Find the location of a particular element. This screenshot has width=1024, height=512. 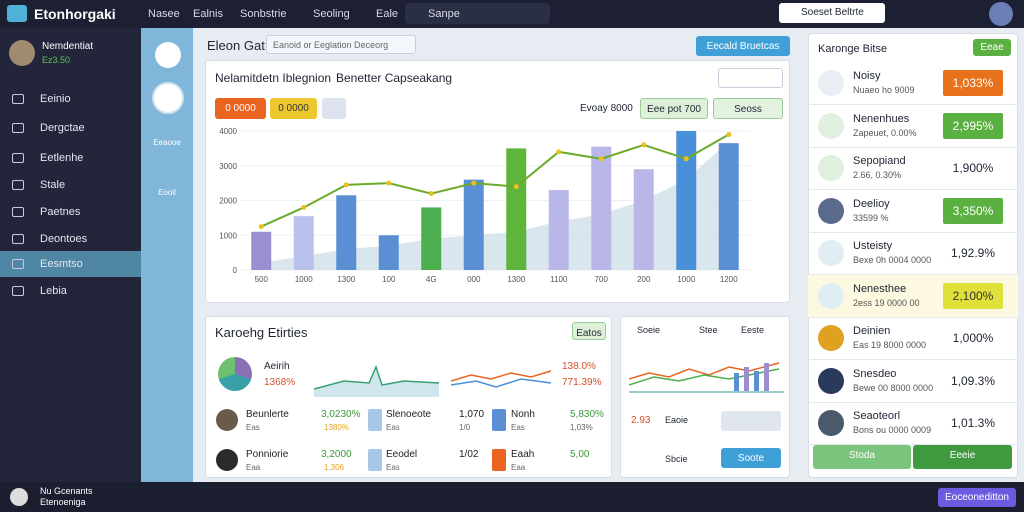

panel-item: Snesdeo Bewe 00 8000 0000 1,09.3% is located at coordinates (913, 381).